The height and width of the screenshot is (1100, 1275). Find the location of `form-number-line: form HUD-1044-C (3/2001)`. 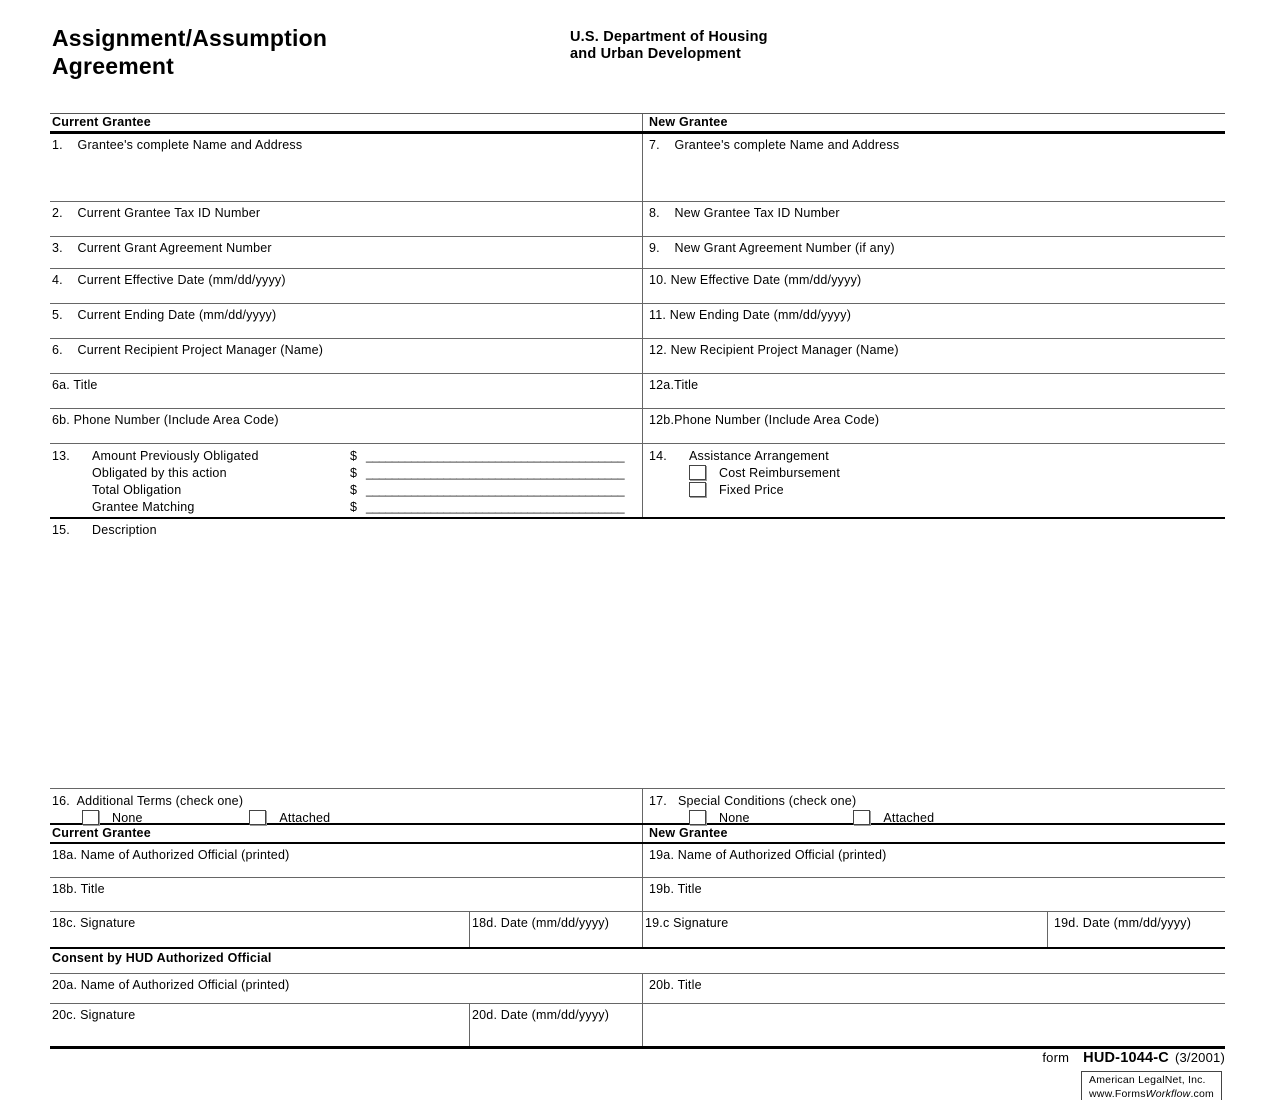

form-number-line: form HUD-1044-C (3/2001) is located at coordinates (1133, 1058).